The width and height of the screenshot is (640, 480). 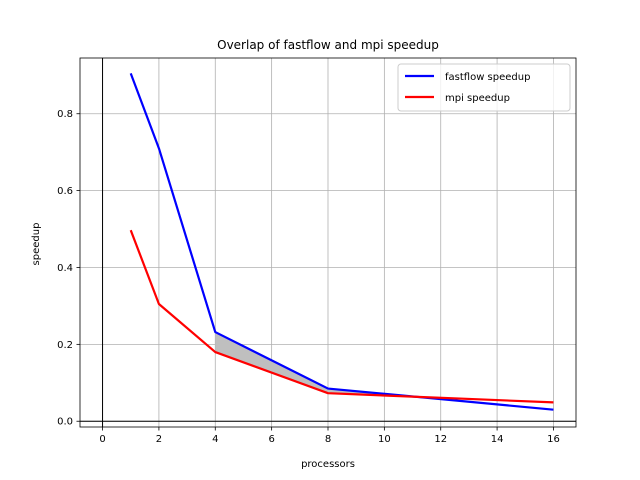 I want to click on x-tick-label: 12, so click(x=440, y=439).